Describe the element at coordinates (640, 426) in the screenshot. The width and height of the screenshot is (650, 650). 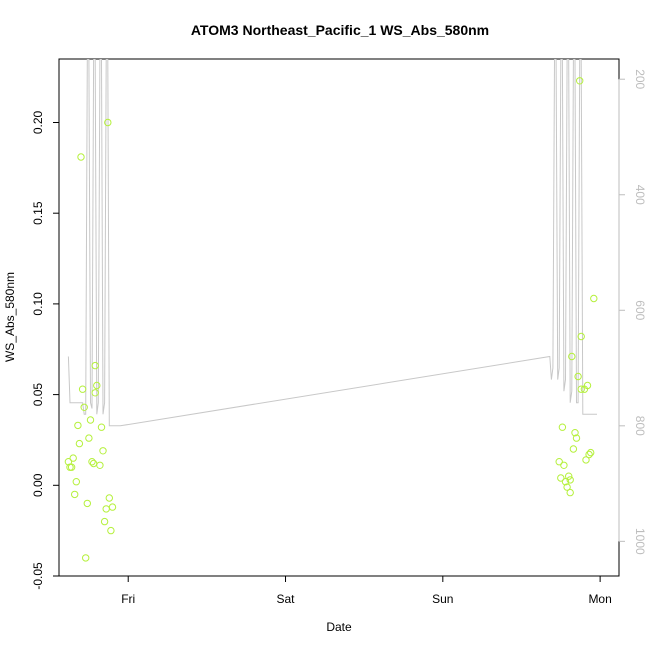
I see `right-tick-label: 800` at that location.